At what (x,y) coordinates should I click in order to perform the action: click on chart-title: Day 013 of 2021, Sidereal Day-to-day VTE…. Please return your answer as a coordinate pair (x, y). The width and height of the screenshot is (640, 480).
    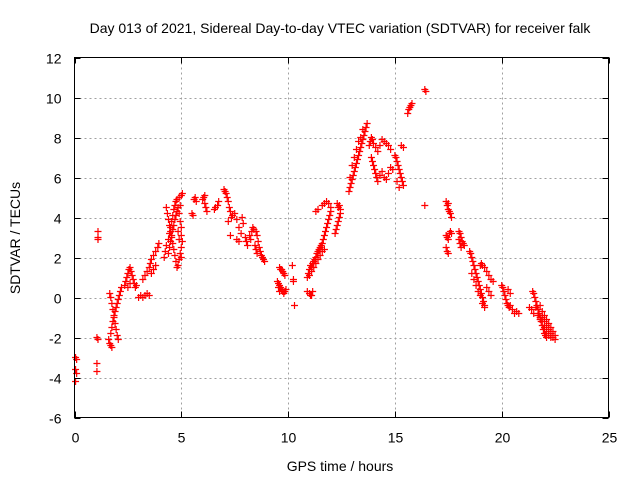
    Looking at the image, I should click on (341, 28).